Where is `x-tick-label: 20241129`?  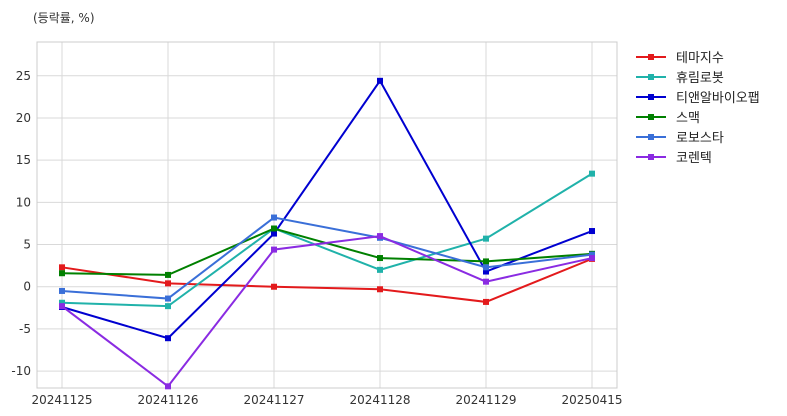
x-tick-label: 20241129 is located at coordinates (485, 400).